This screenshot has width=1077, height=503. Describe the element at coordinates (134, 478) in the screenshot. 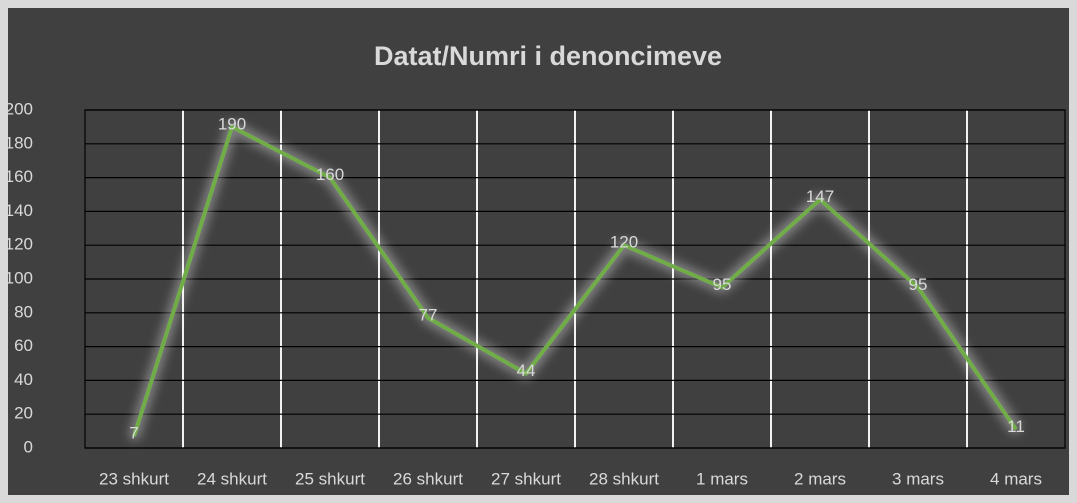

I see `x-tick-label: 23 shkurt` at that location.